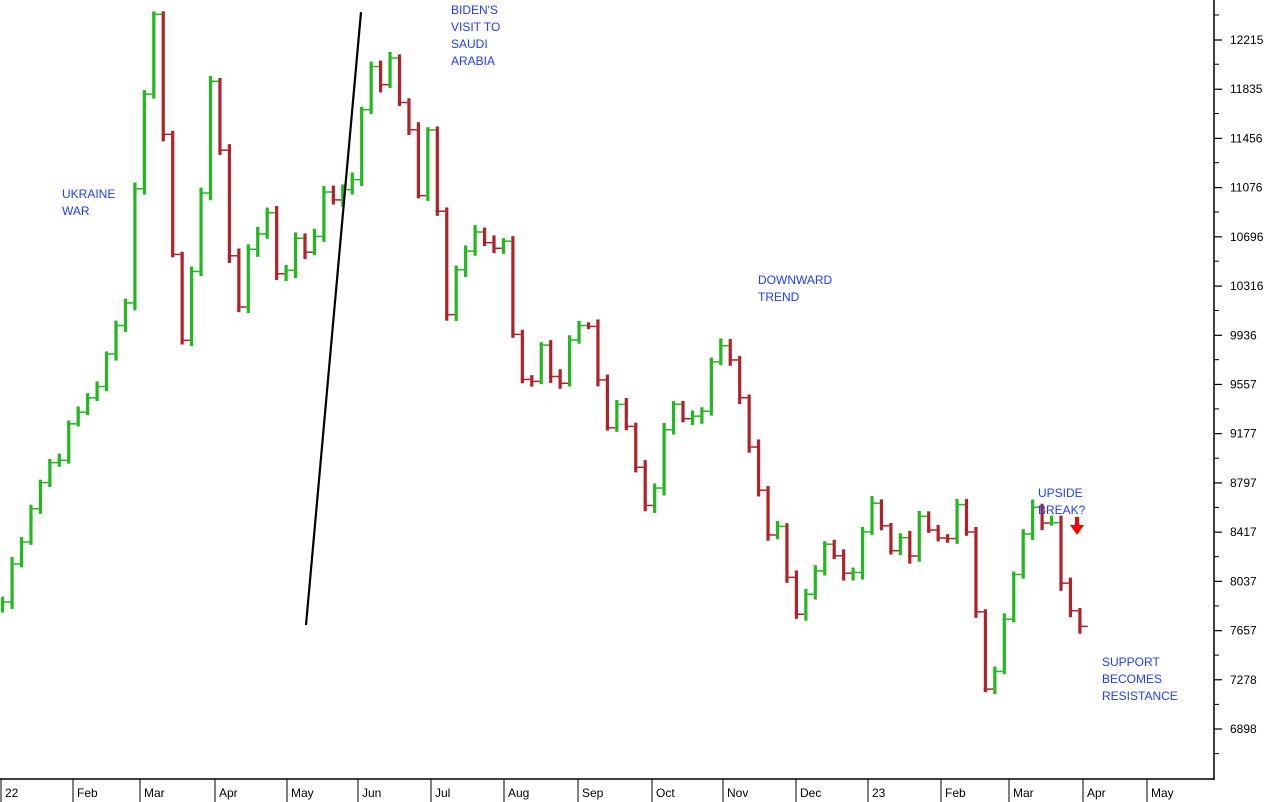 This screenshot has width=1275, height=802. I want to click on y-tick-label: 8037, so click(1243, 581).